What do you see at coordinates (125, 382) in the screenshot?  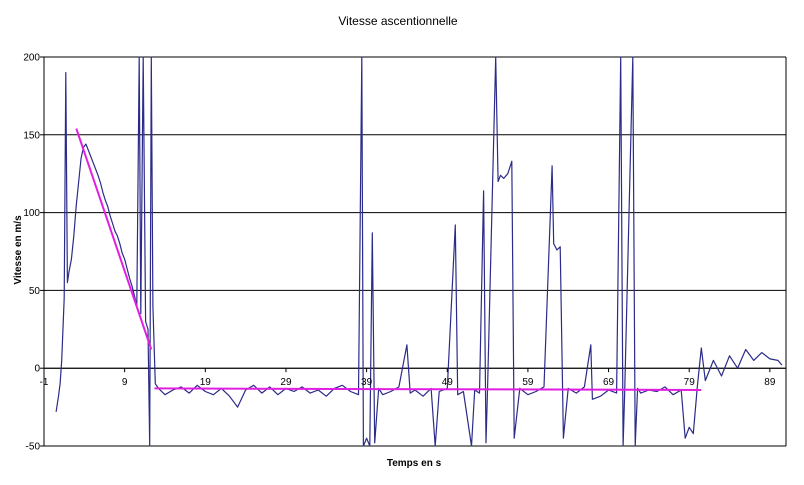 I see `x-tick-label-1: 9` at bounding box center [125, 382].